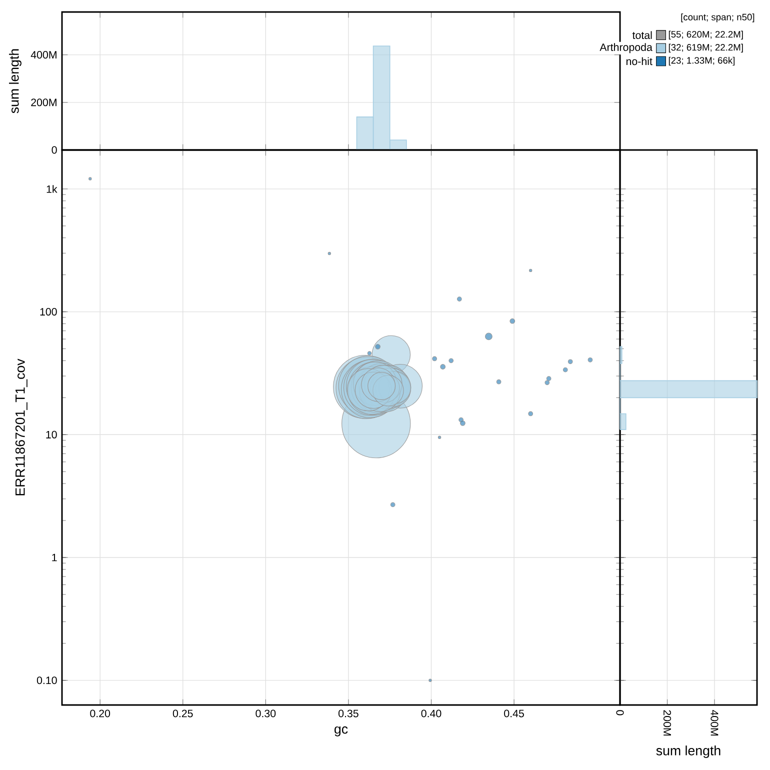 Image resolution: width=770 pixels, height=770 pixels. Describe the element at coordinates (667, 723) in the screenshot. I see `x-tick-label: 200M` at that location.